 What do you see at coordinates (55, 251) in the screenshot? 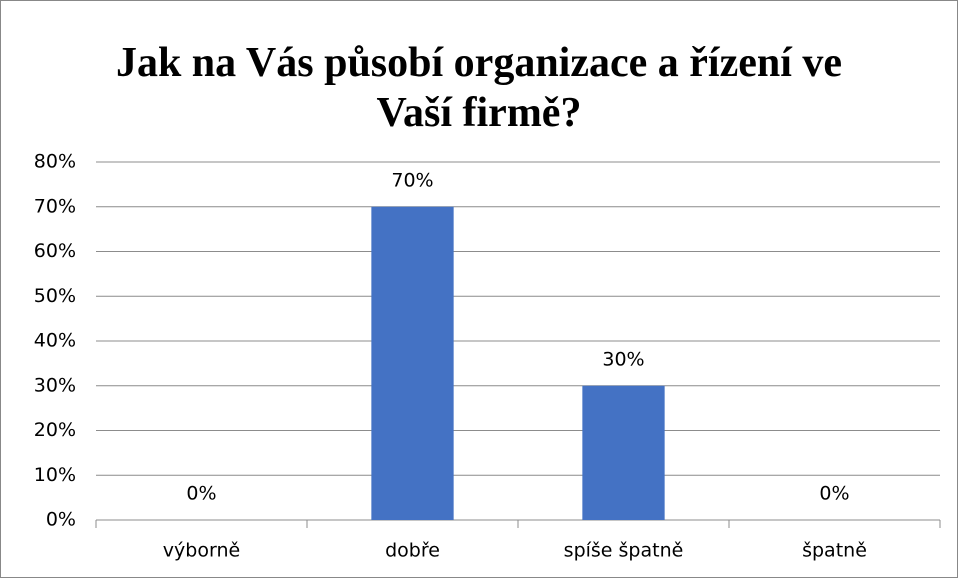
I see `y-tick-label: 60%` at bounding box center [55, 251].